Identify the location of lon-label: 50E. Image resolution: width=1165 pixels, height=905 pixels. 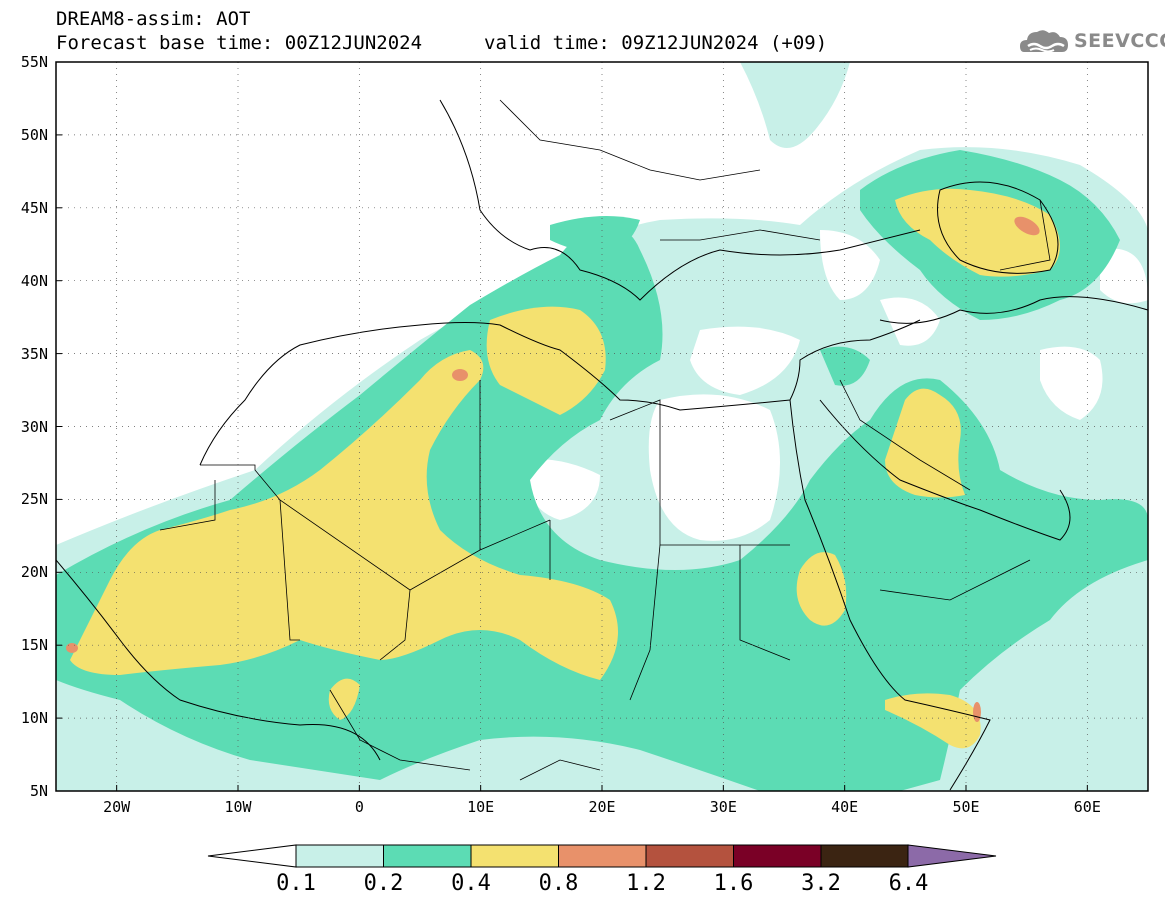
(966, 807).